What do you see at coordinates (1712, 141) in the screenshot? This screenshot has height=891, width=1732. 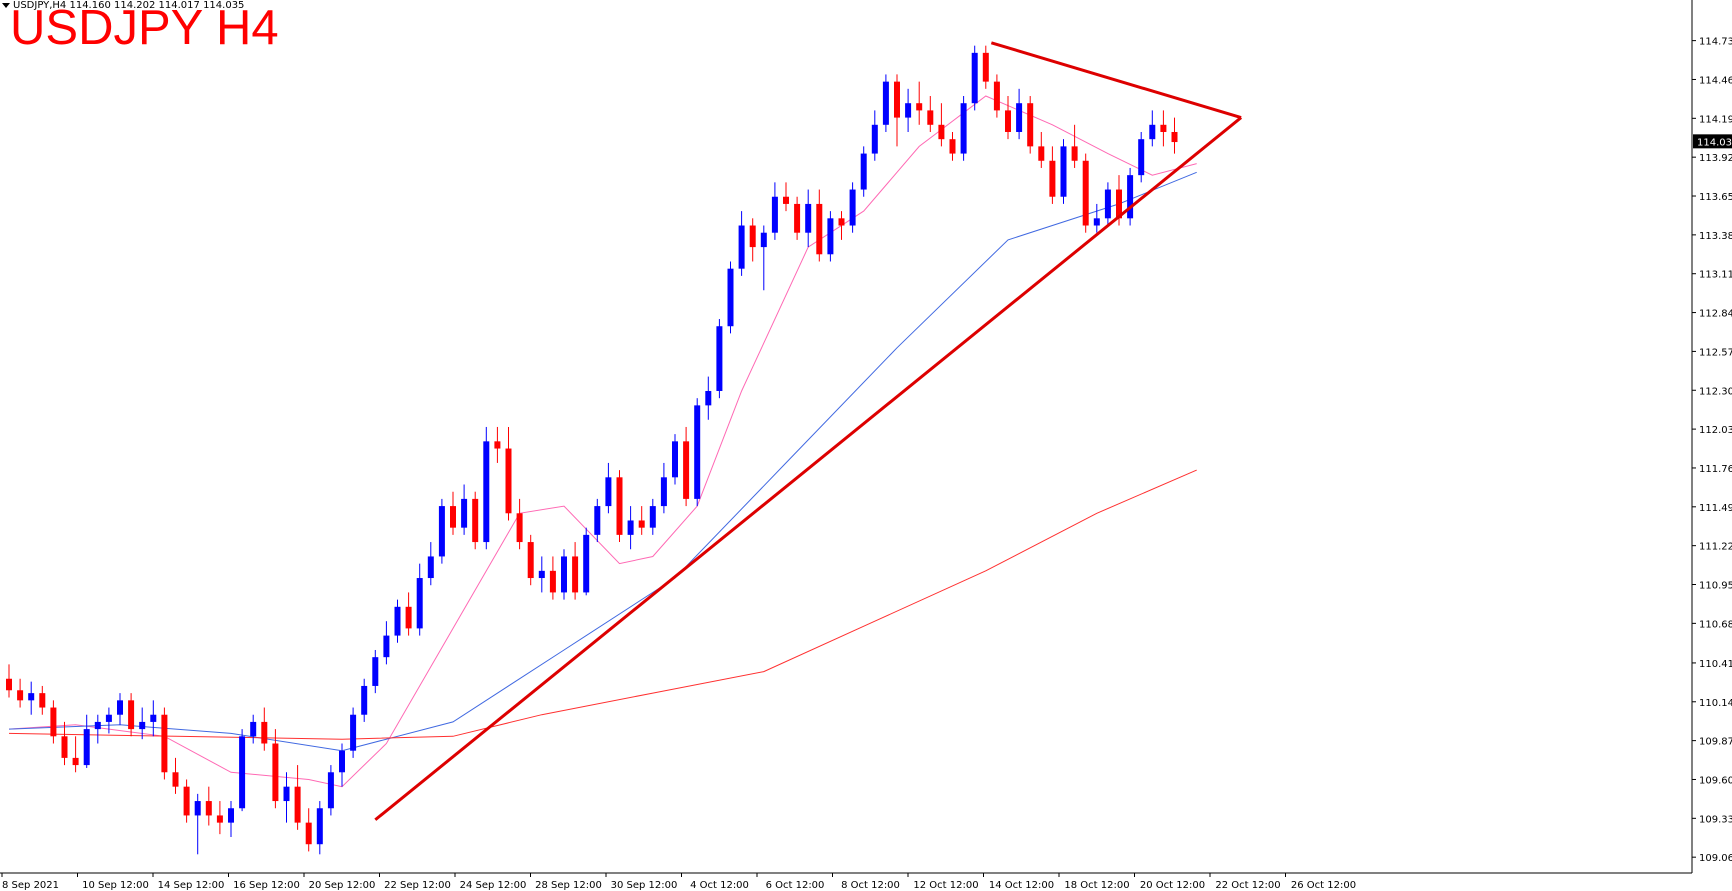 I see `current-price-tag` at bounding box center [1712, 141].